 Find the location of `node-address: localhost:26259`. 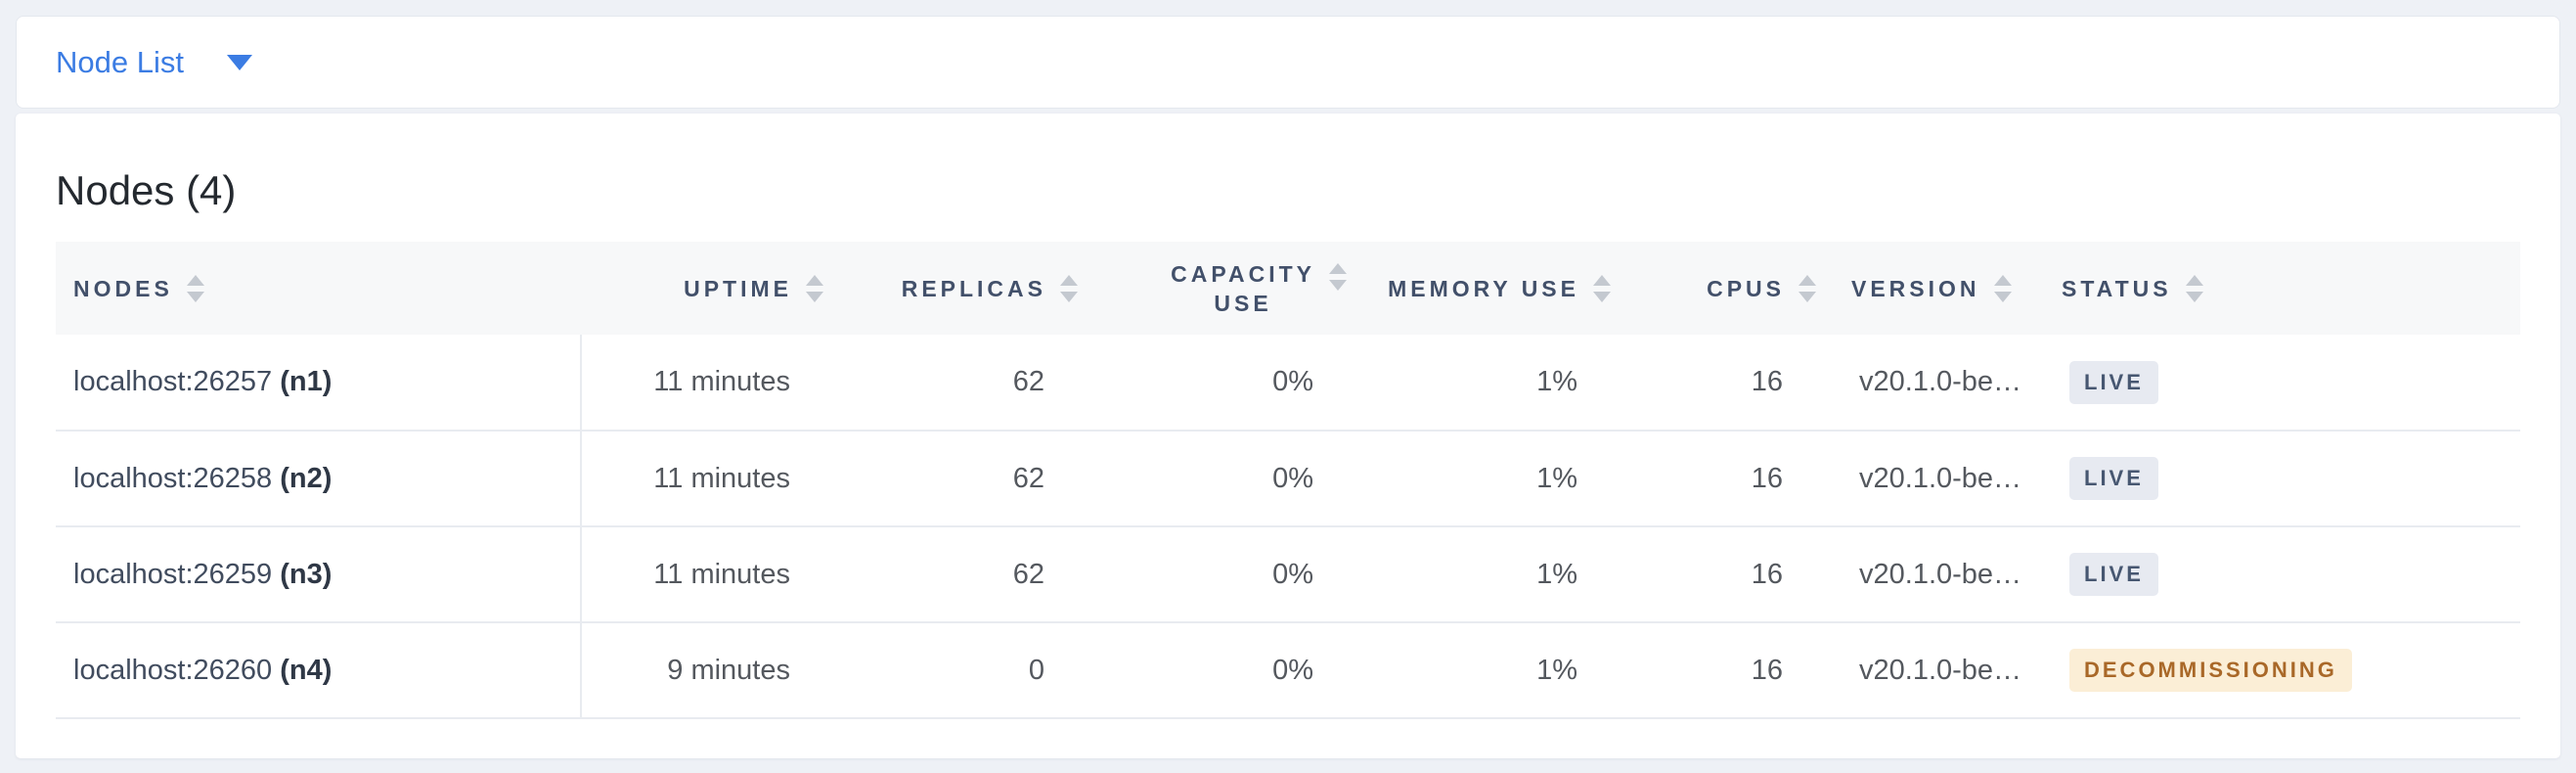

node-address: localhost:26259 is located at coordinates (177, 574).